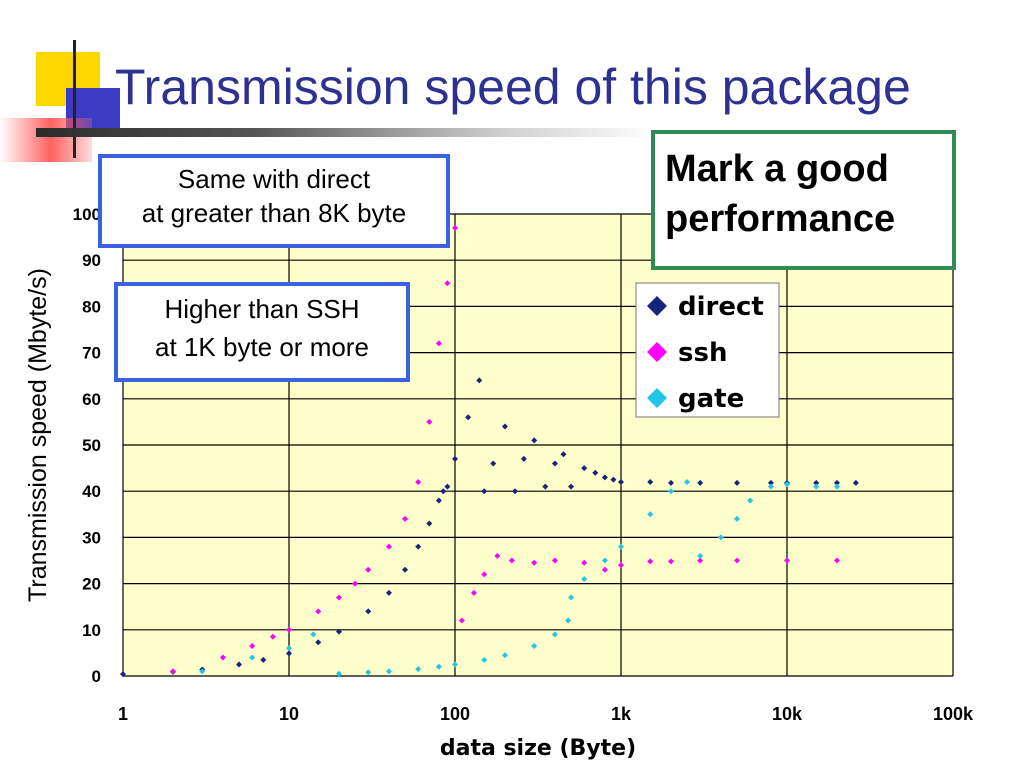  I want to click on slide-title: Transmission speed of this package, so click(513, 87).